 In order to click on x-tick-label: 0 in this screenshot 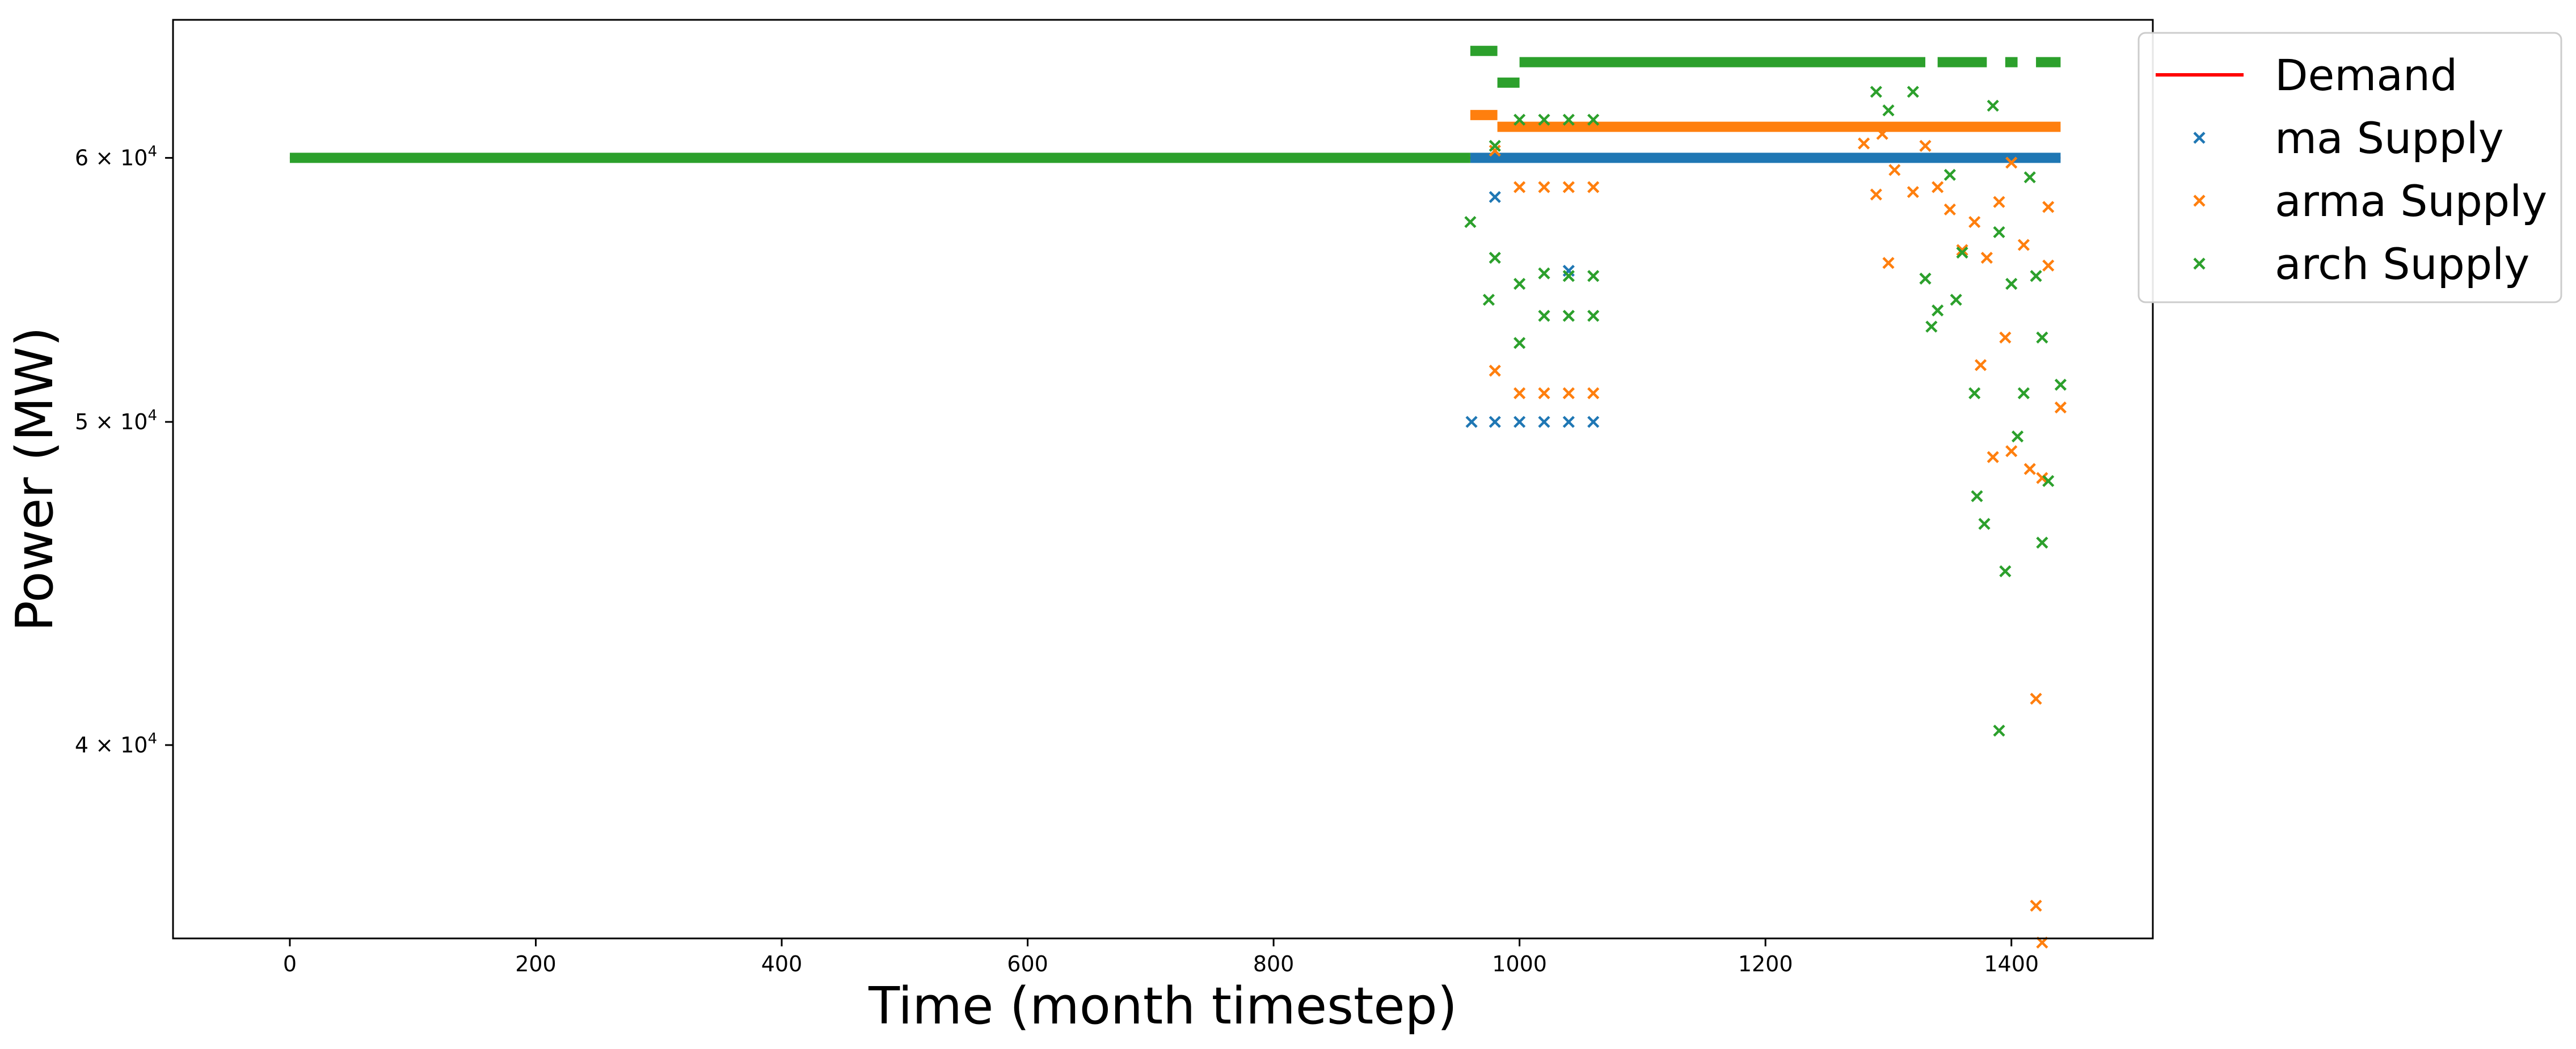, I will do `click(290, 963)`.